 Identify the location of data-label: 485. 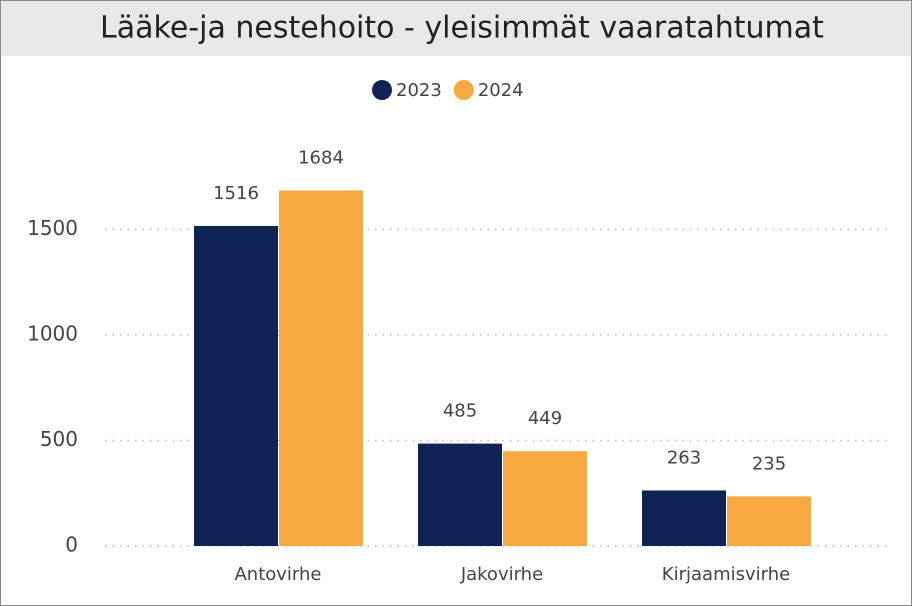
(460, 411).